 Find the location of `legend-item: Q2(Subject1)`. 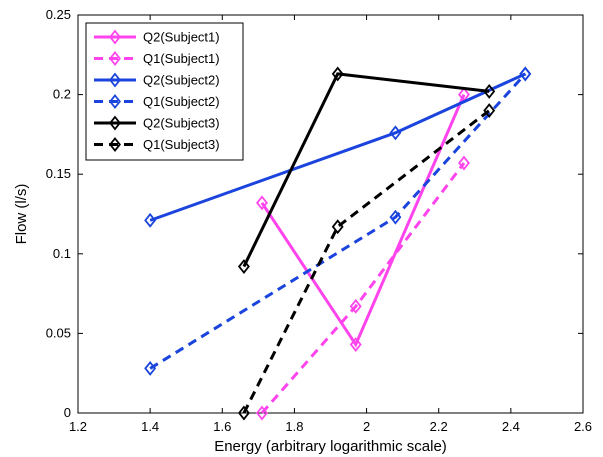

legend-item: Q2(Subject1) is located at coordinates (157, 37).